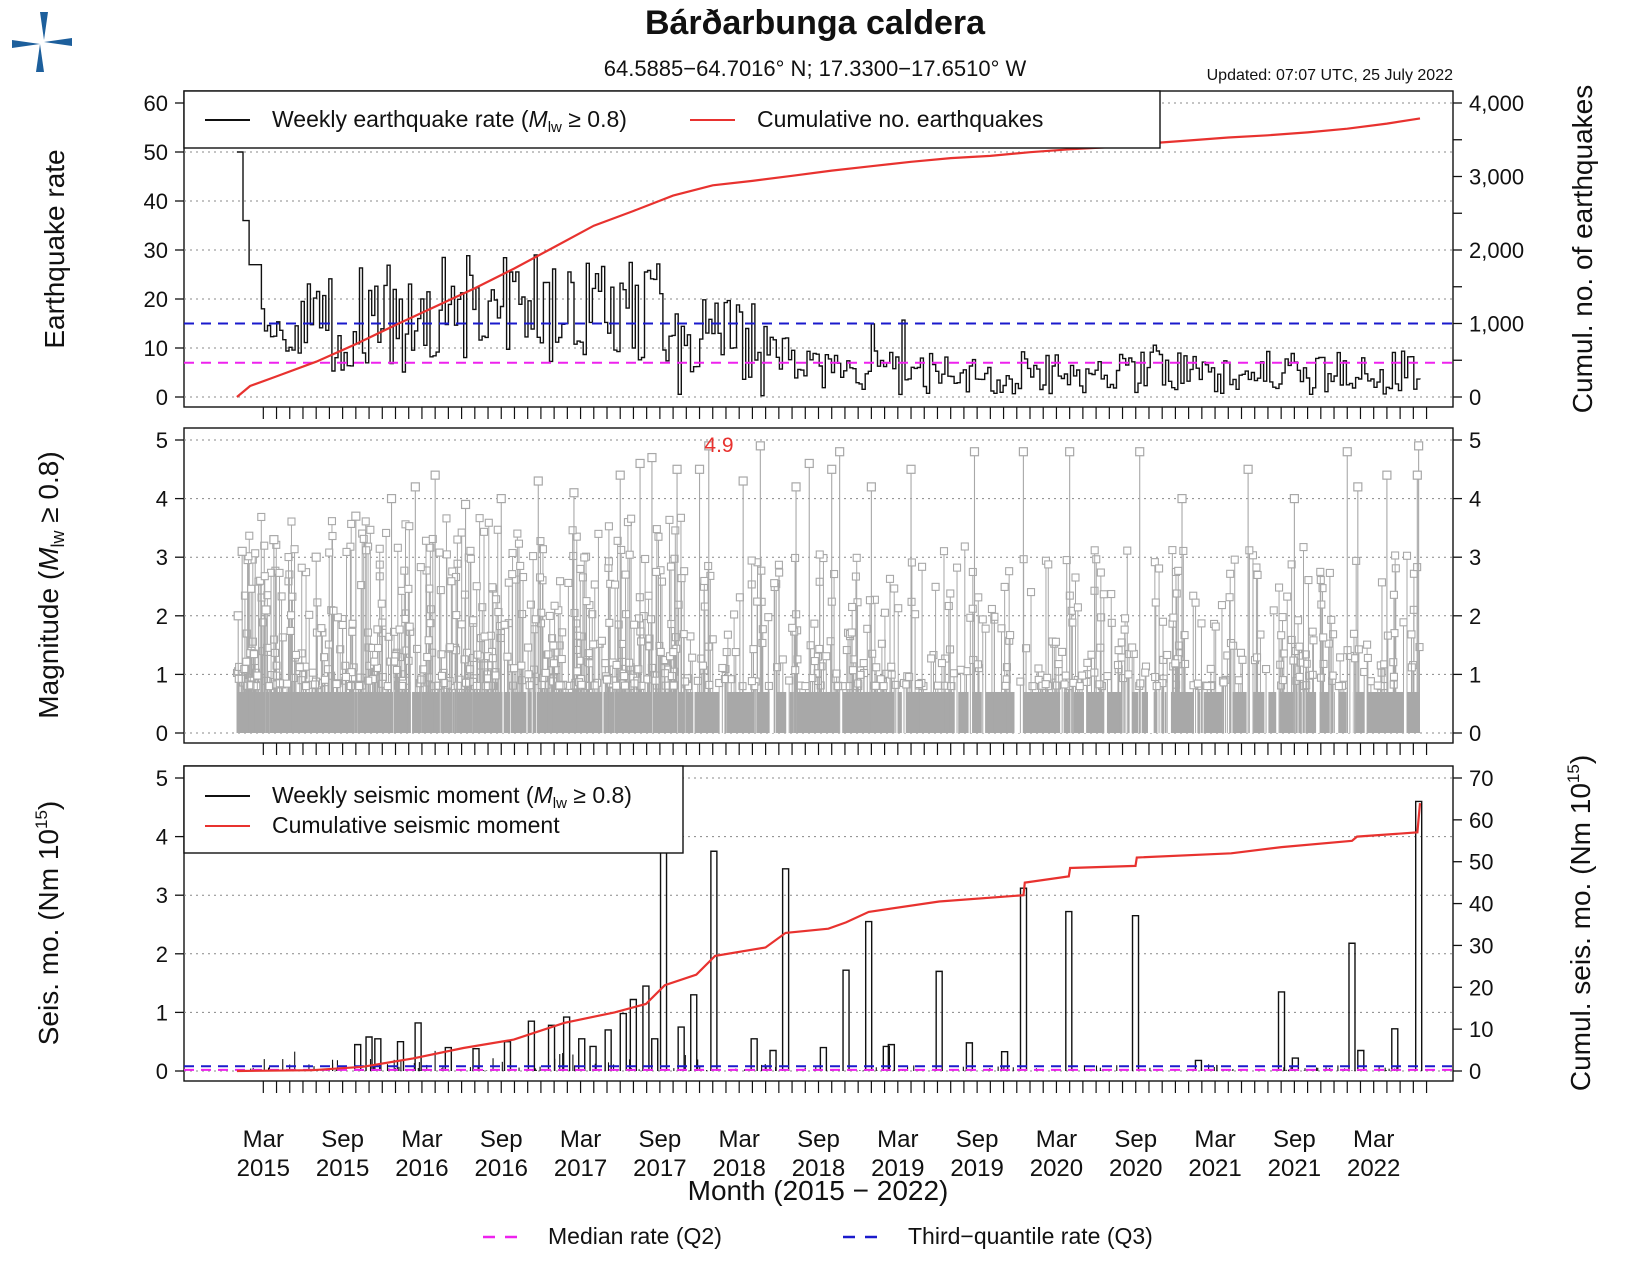 The image size is (1640, 1276). What do you see at coordinates (1481, 778) in the screenshot?
I see `moment-y2-tick-label: 70` at bounding box center [1481, 778].